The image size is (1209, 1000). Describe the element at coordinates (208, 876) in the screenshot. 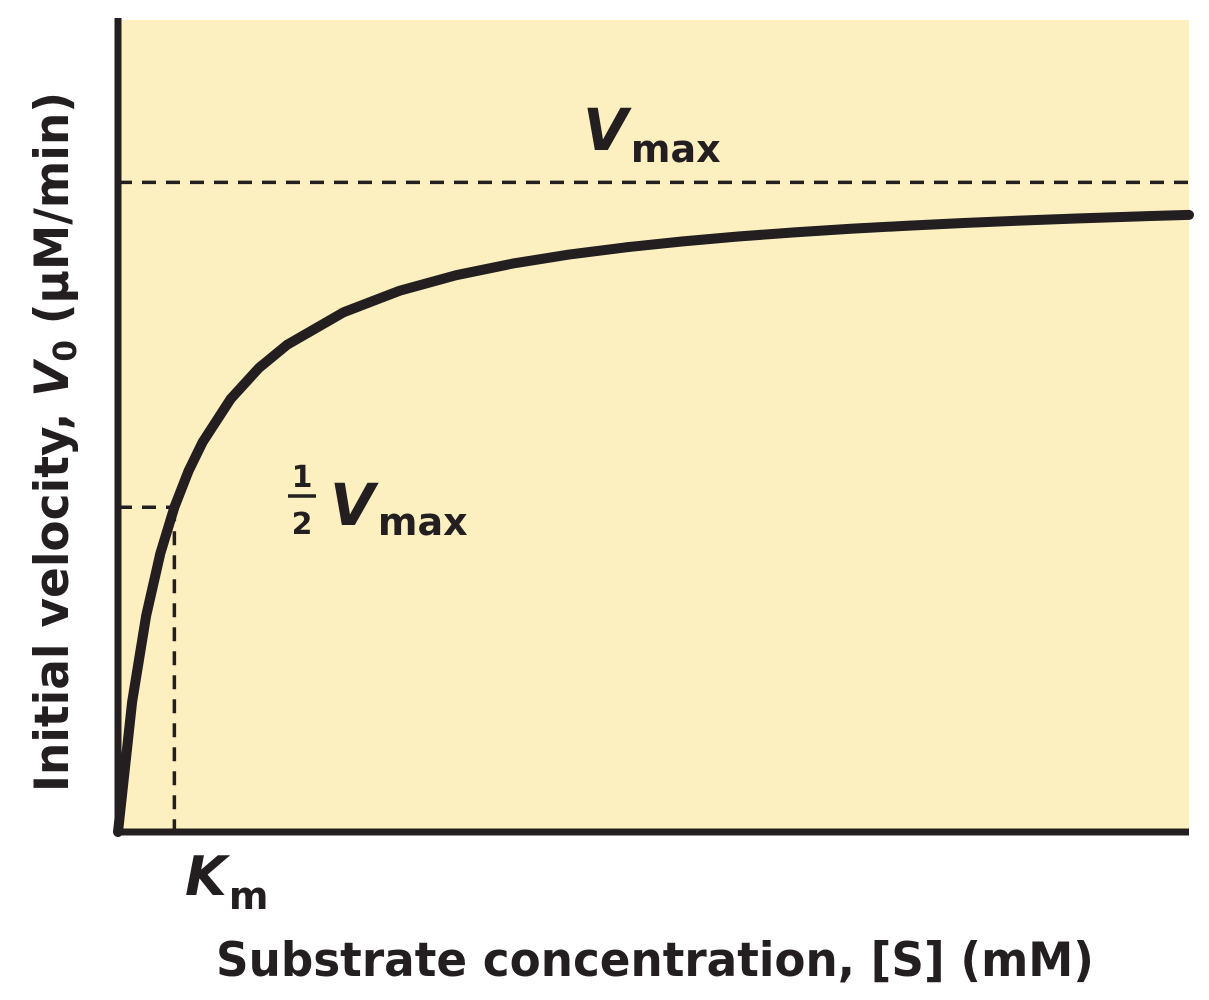

I see `km-label-main: K` at that location.